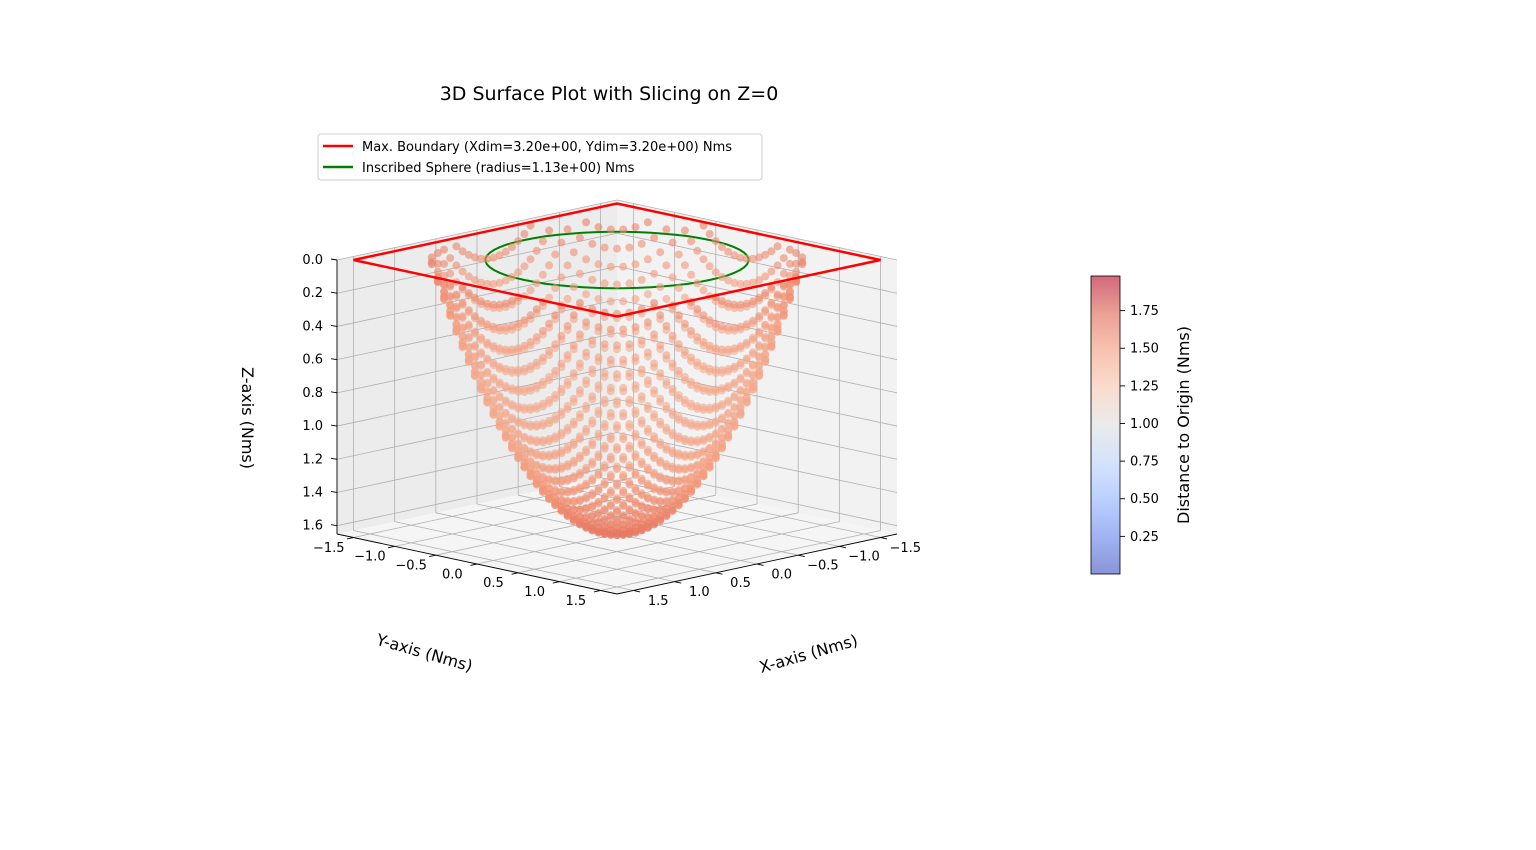  What do you see at coordinates (1183, 425) in the screenshot?
I see `colorbar-label: Distance to Origin (Nms)` at bounding box center [1183, 425].